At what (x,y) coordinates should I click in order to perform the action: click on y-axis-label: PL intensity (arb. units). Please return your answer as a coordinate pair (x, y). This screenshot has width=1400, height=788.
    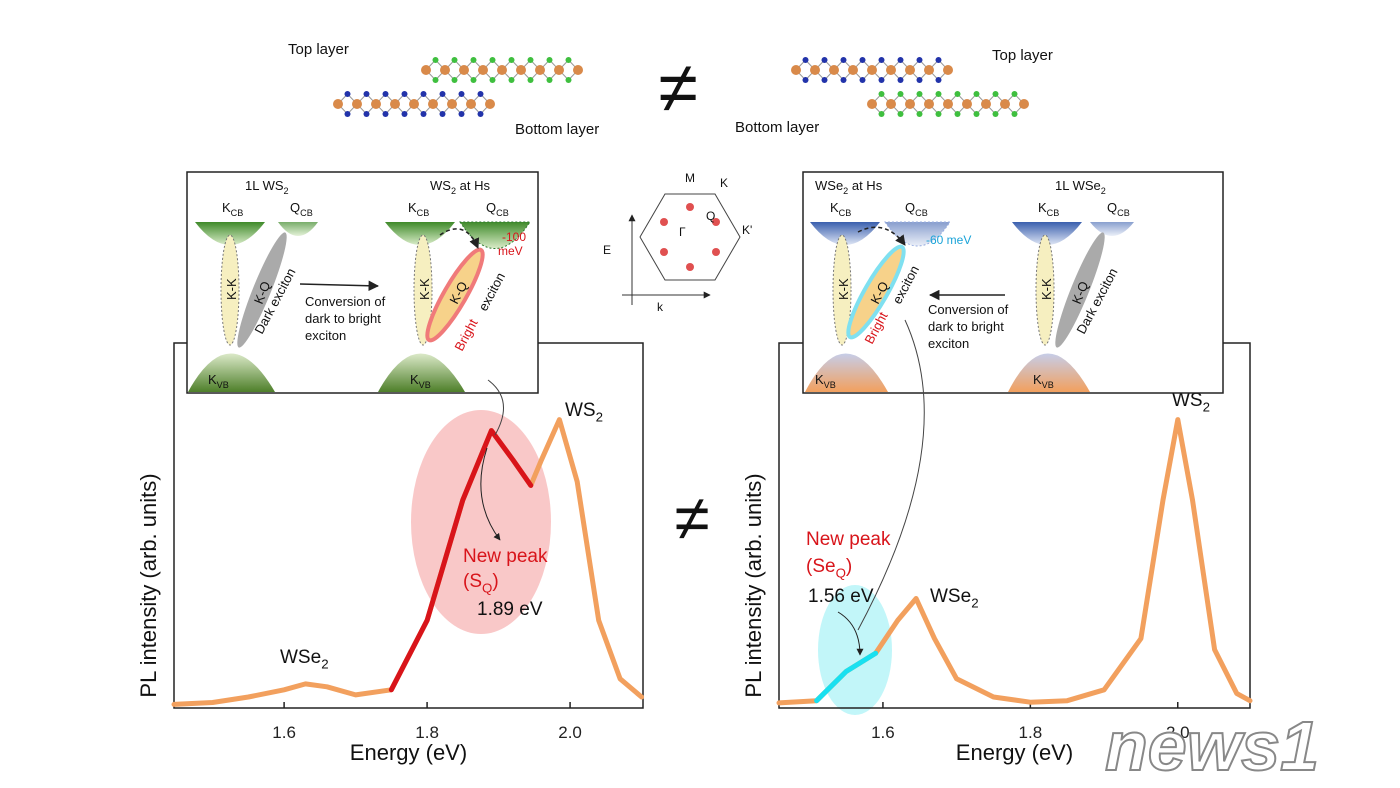
    Looking at the image, I should click on (148, 585).